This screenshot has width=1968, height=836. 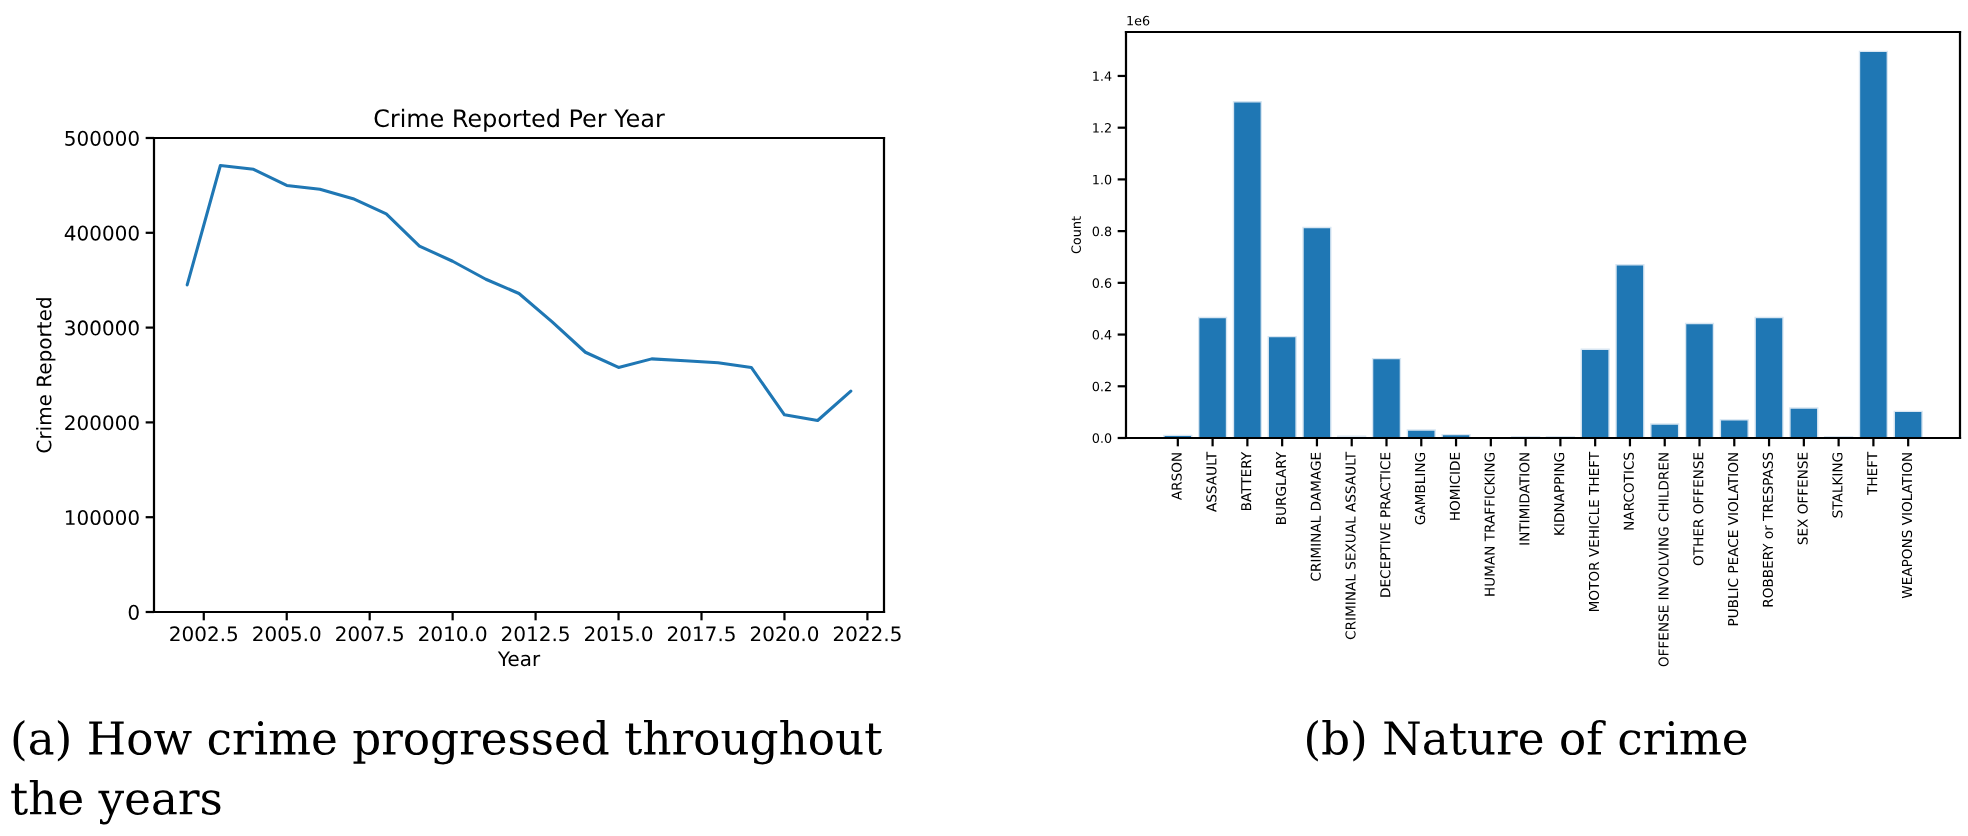 What do you see at coordinates (619, 634) in the screenshot?
I see `x-tick-label: 2015.0` at bounding box center [619, 634].